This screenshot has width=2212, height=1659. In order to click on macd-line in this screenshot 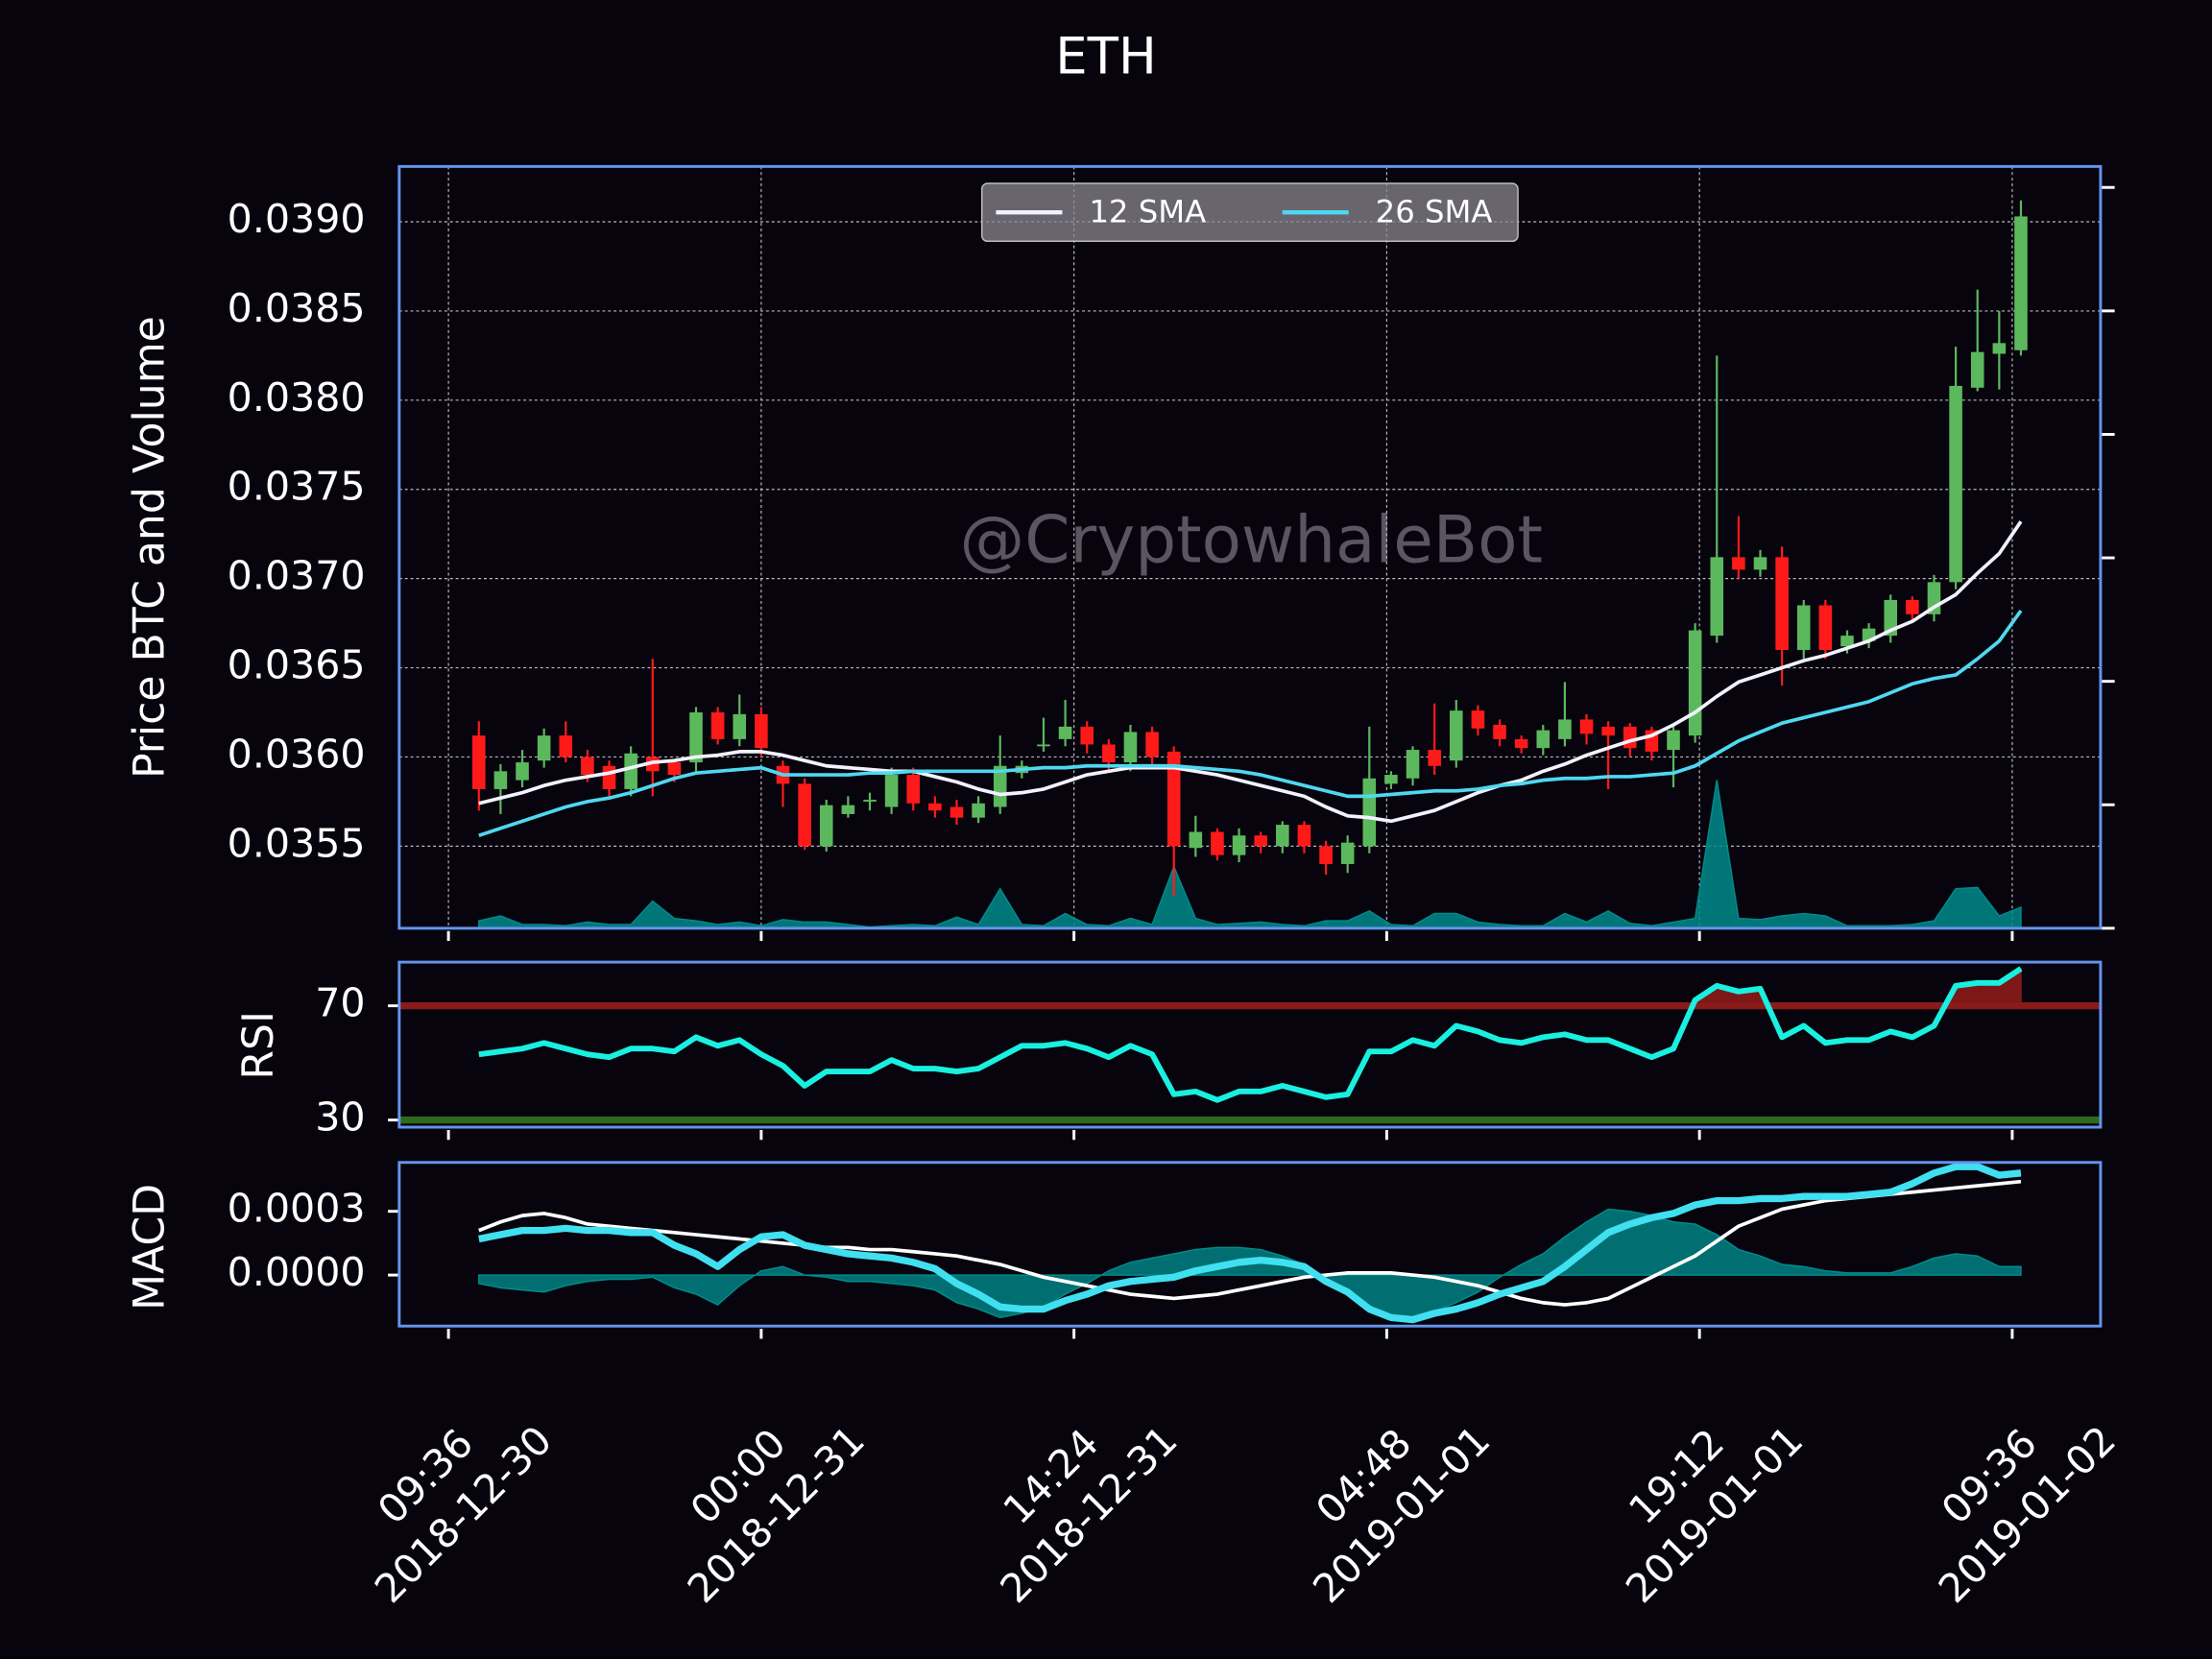, I will do `click(1250, 1243)`.